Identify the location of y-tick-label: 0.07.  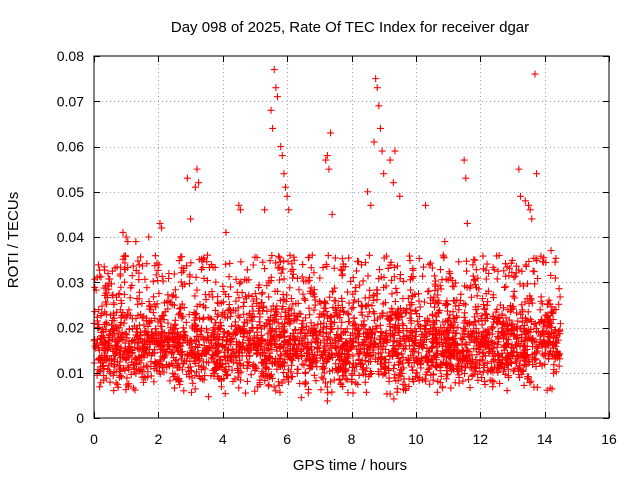
(70, 101).